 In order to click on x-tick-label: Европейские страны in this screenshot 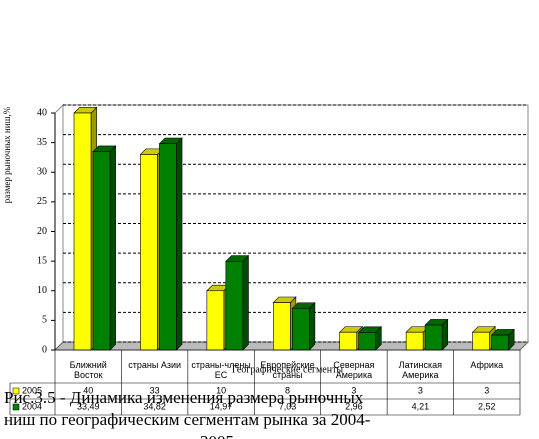, I will do `click(287, 370)`.